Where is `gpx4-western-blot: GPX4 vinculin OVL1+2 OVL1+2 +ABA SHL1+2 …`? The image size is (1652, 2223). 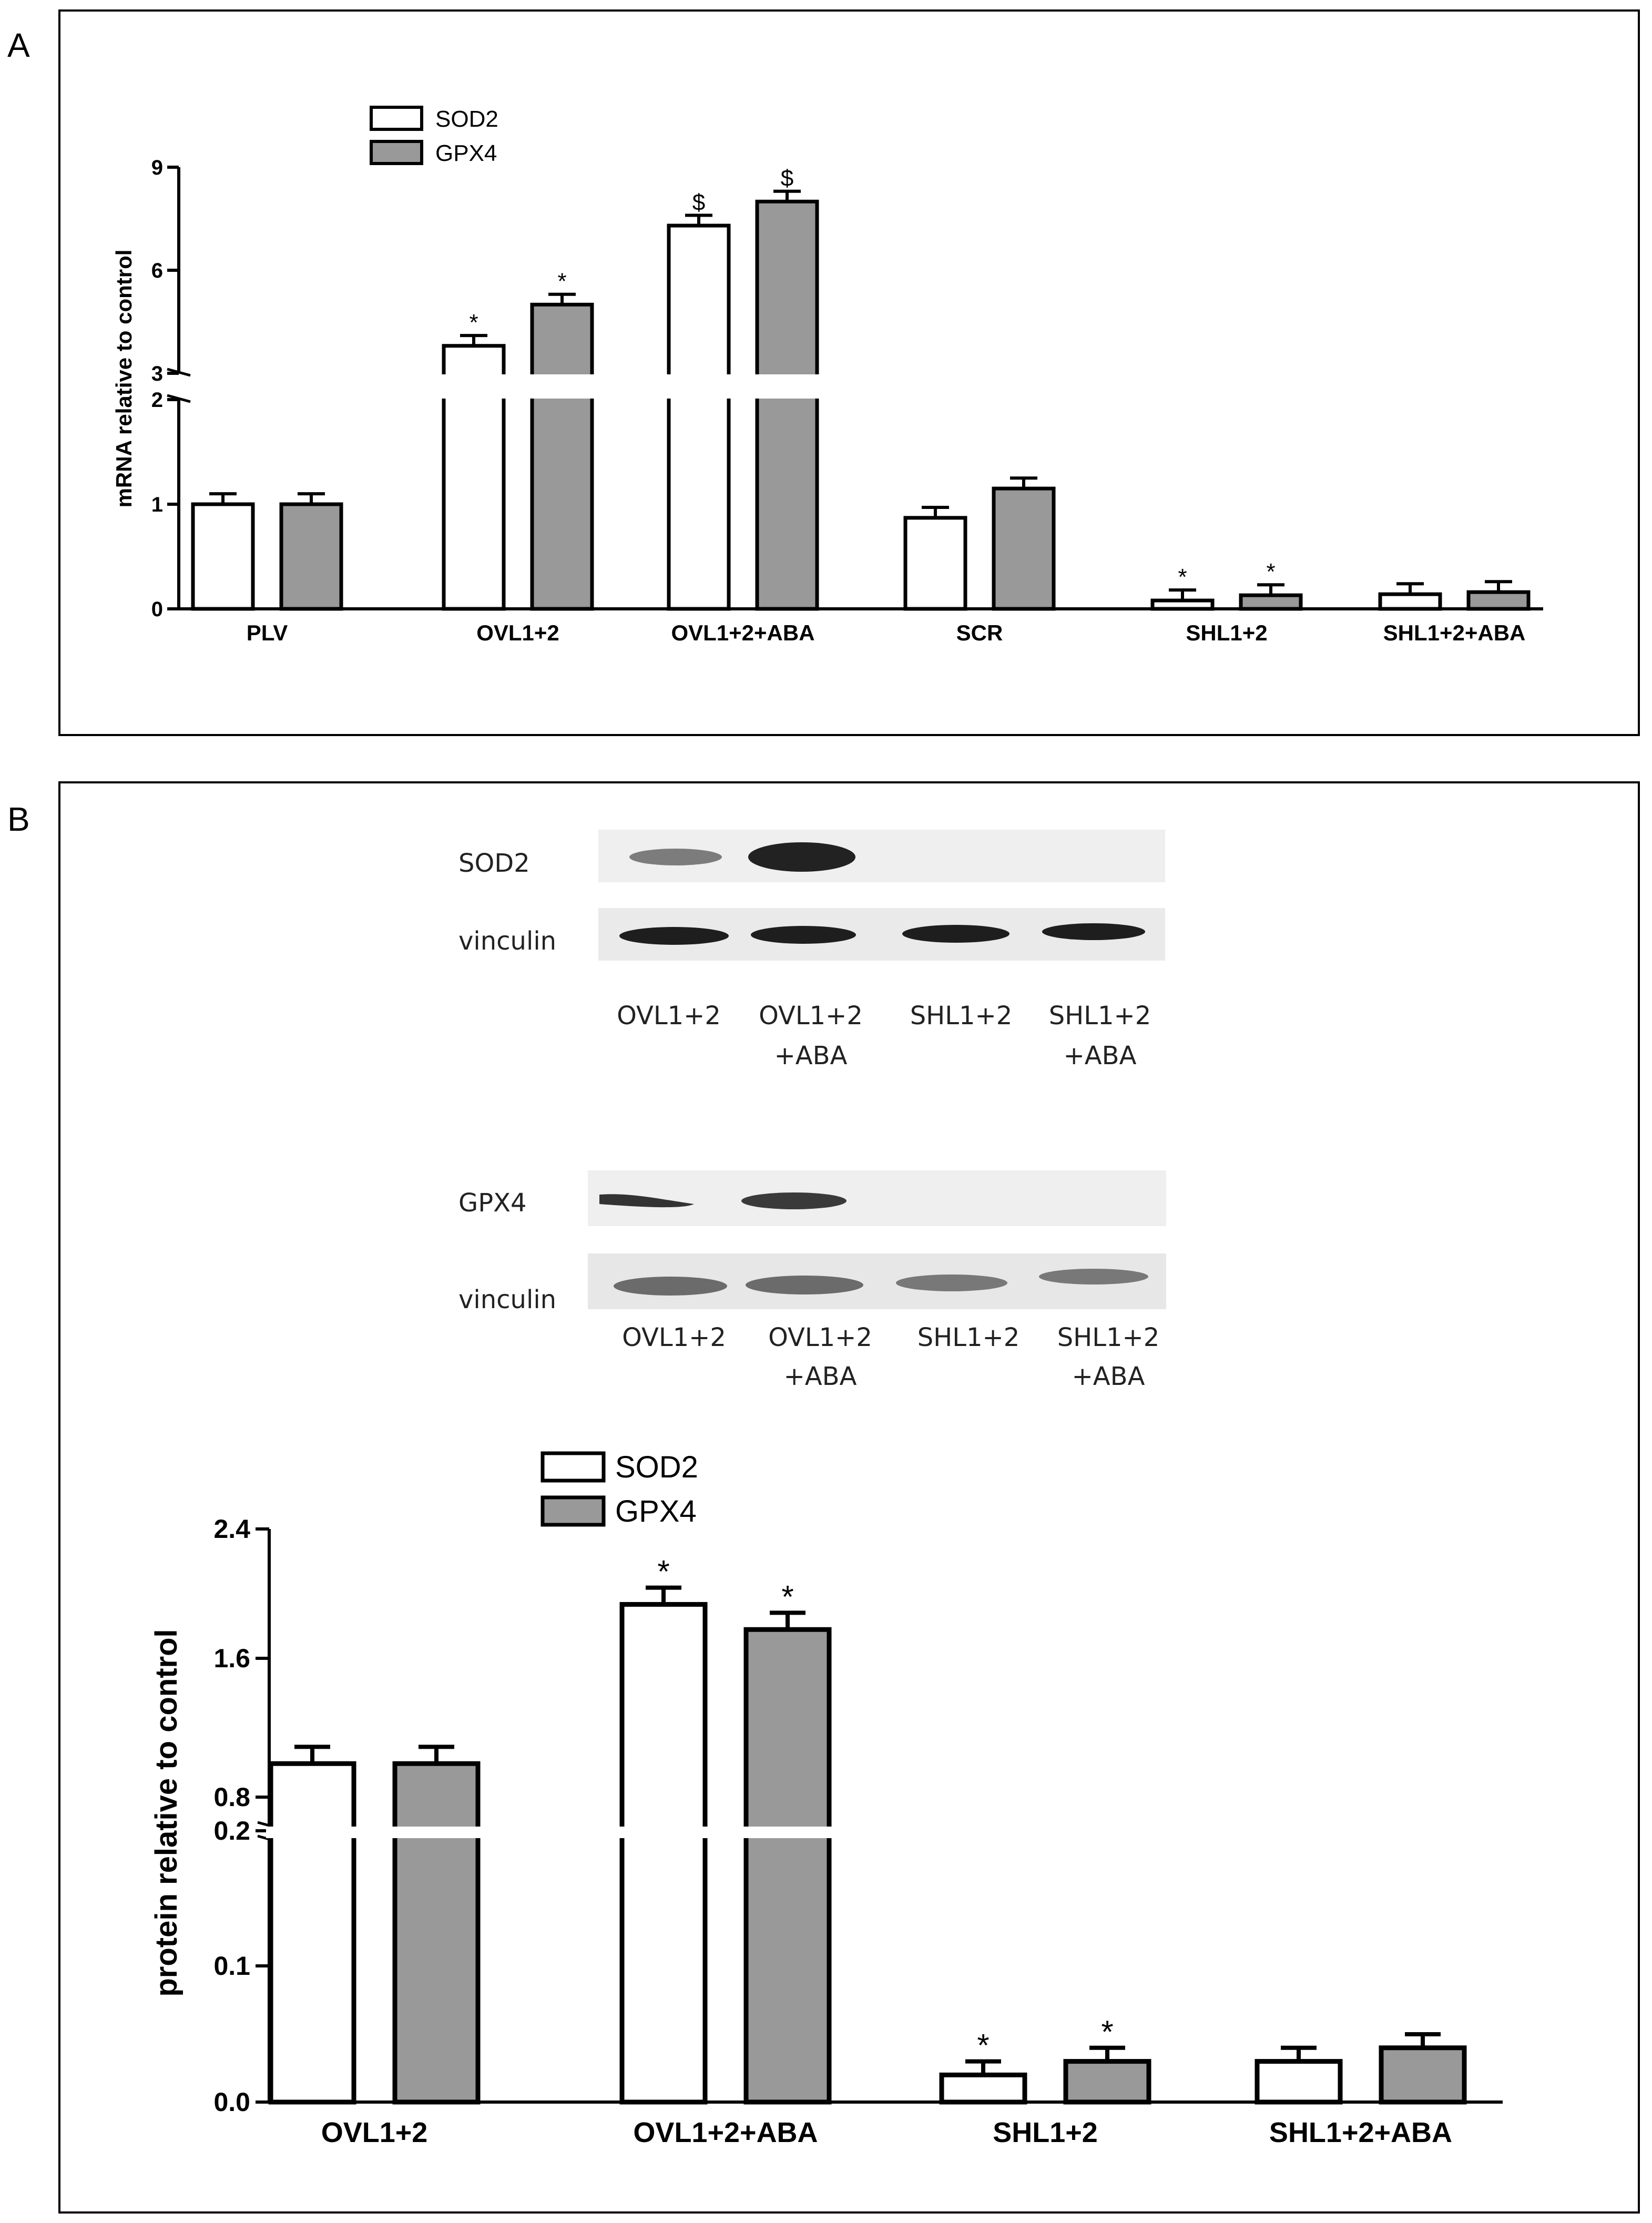
gpx4-western-blot: GPX4 vinculin OVL1+2 OVL1+2 +ABA SHL1+2 … is located at coordinates (812, 1281).